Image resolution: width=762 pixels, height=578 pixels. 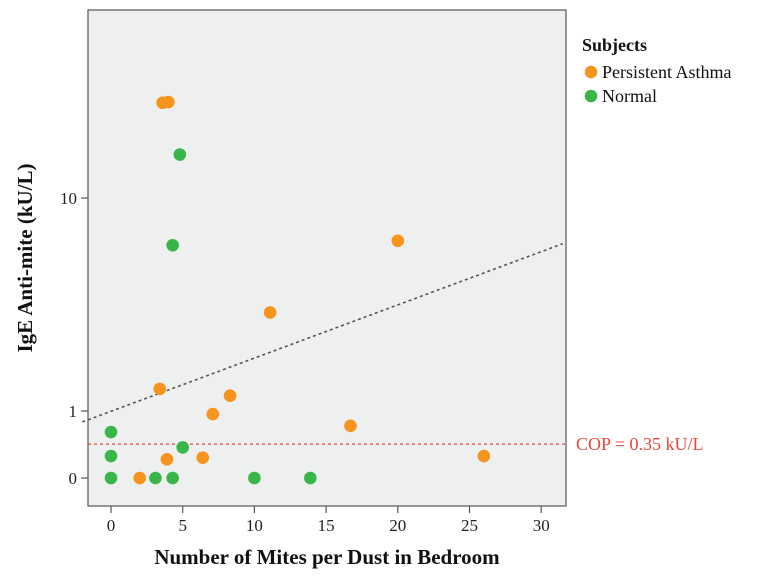 I want to click on x-tick-label: 10, so click(x=254, y=525).